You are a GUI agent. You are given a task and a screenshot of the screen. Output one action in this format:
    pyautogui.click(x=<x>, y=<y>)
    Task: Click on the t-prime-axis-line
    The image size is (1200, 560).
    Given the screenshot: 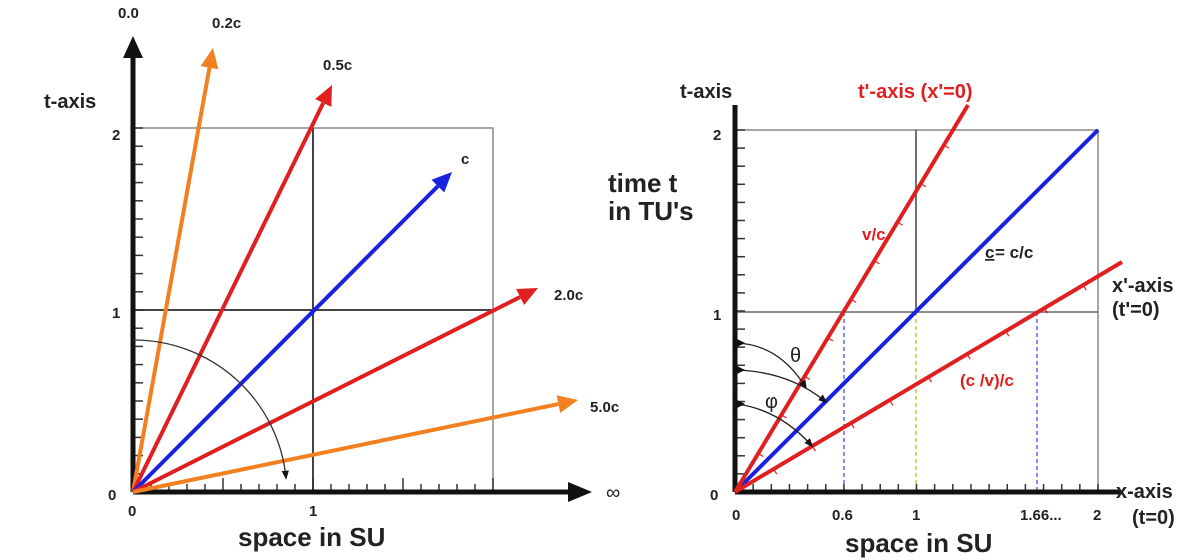 What is the action you would take?
    pyautogui.click(x=851, y=298)
    